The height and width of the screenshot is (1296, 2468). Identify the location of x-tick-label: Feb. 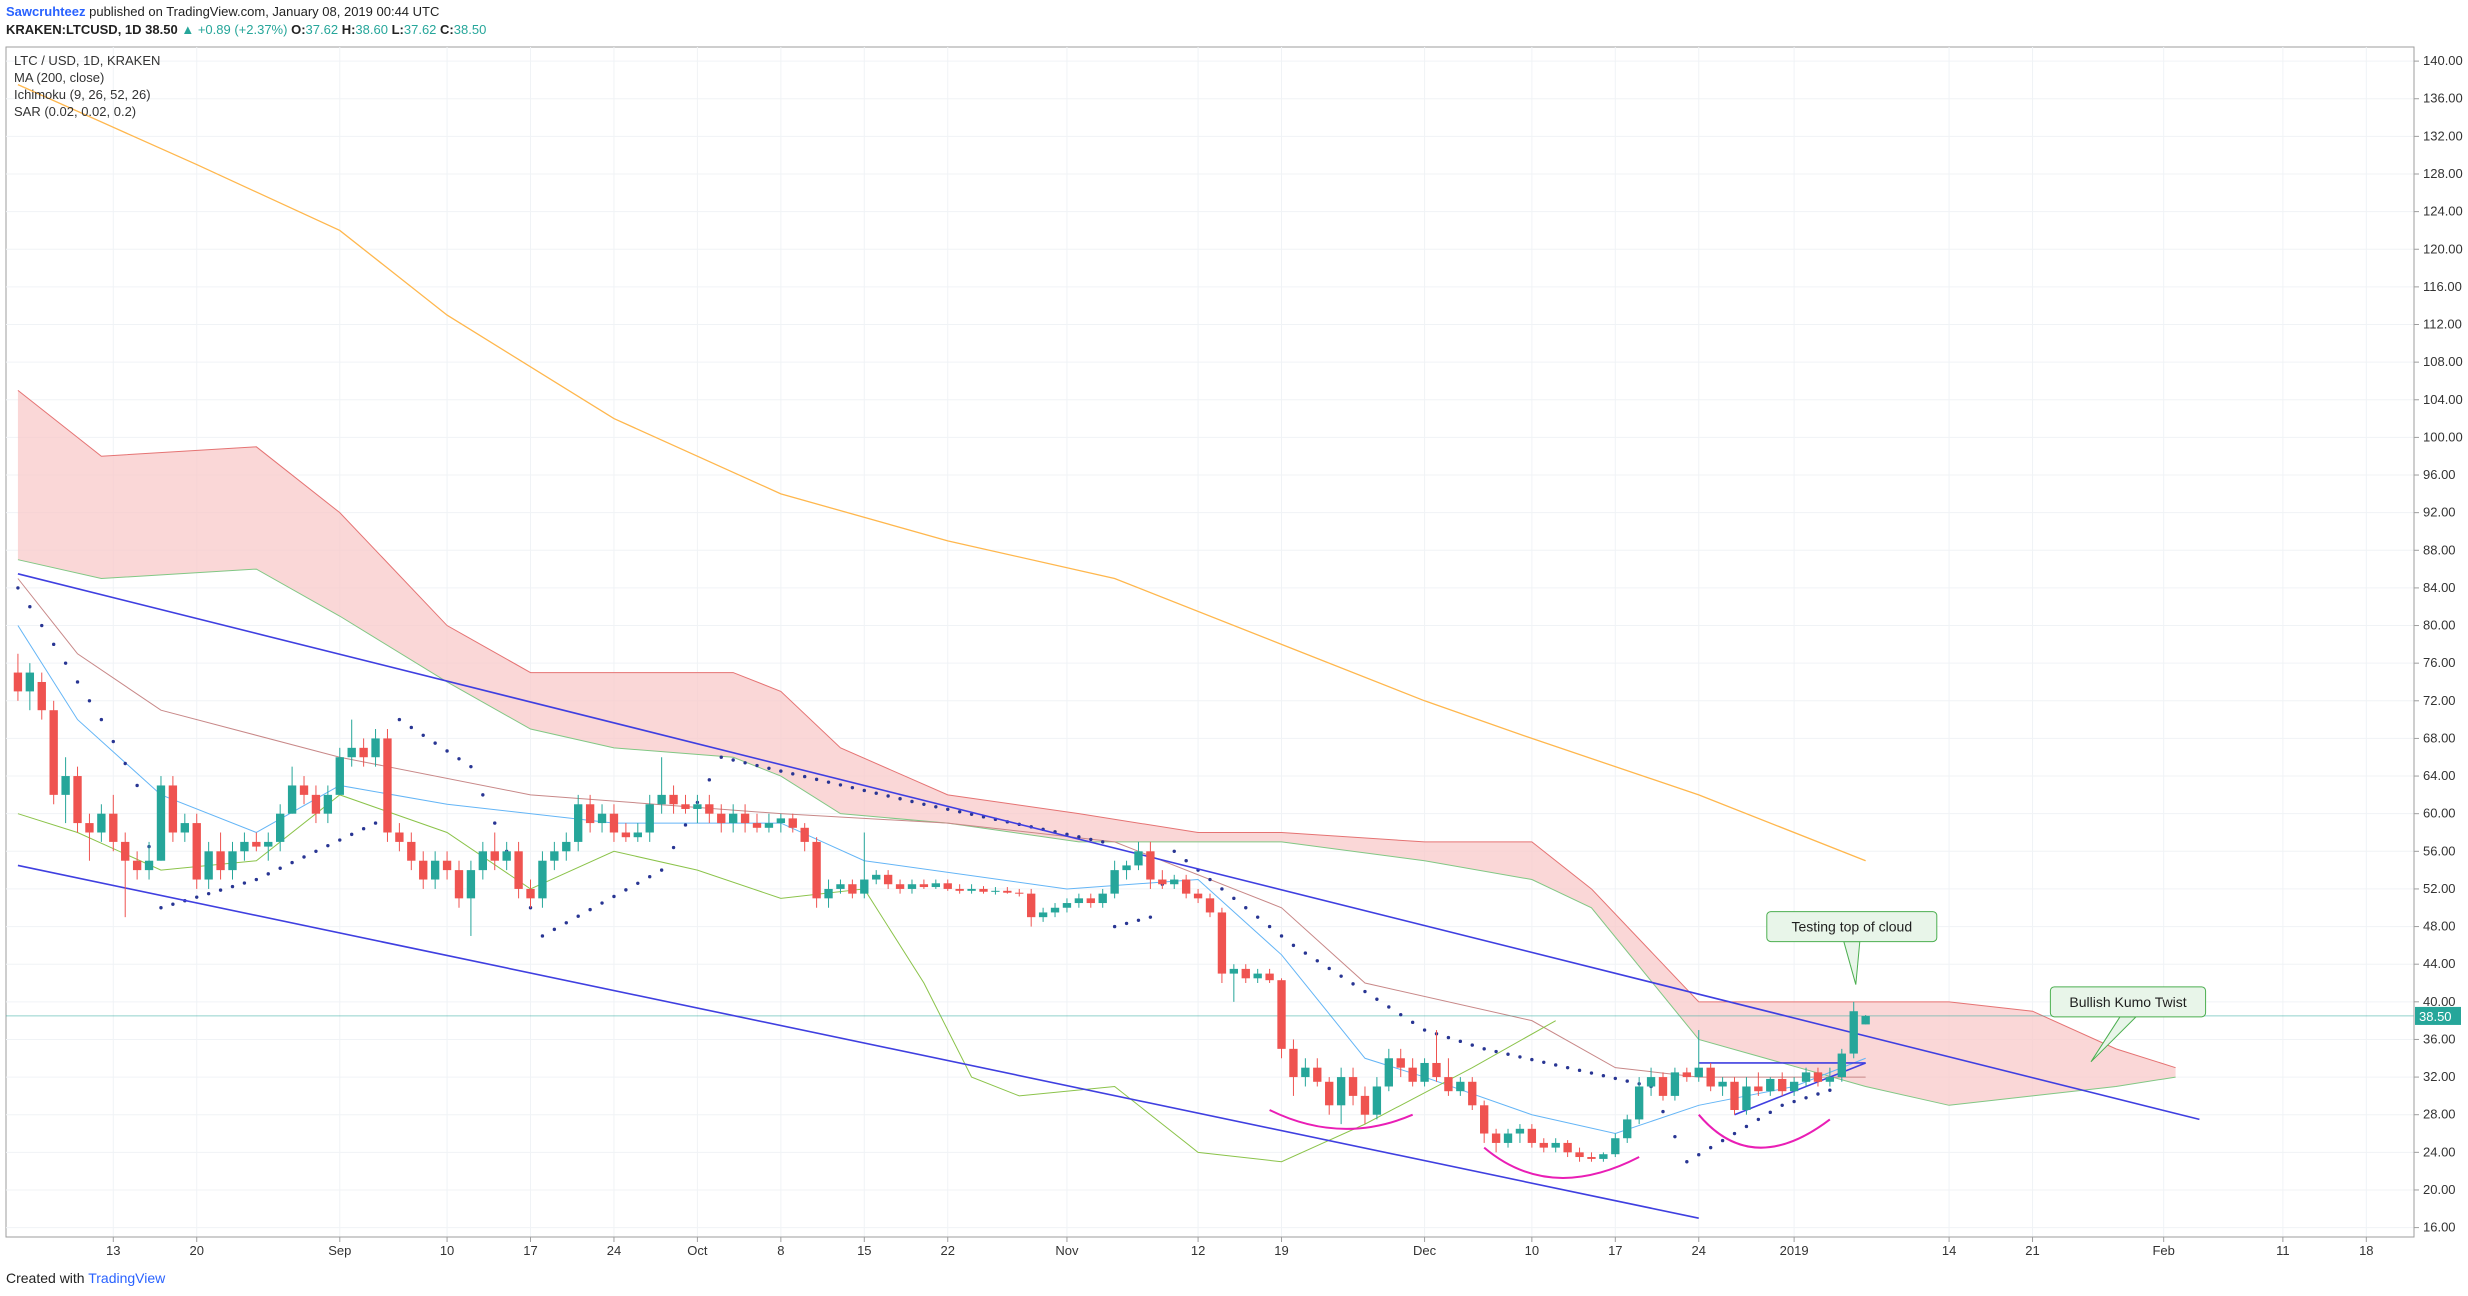
(2163, 1250).